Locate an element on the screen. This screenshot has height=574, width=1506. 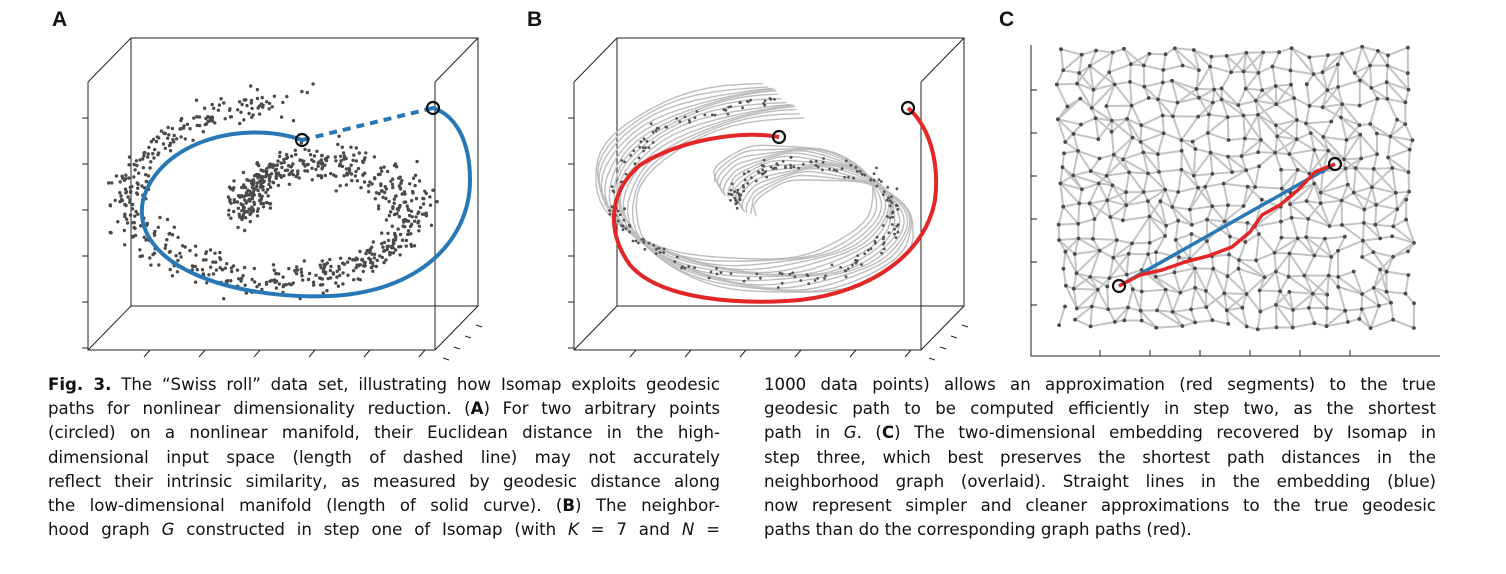
graph-edge-strand is located at coordinates (768, 200).